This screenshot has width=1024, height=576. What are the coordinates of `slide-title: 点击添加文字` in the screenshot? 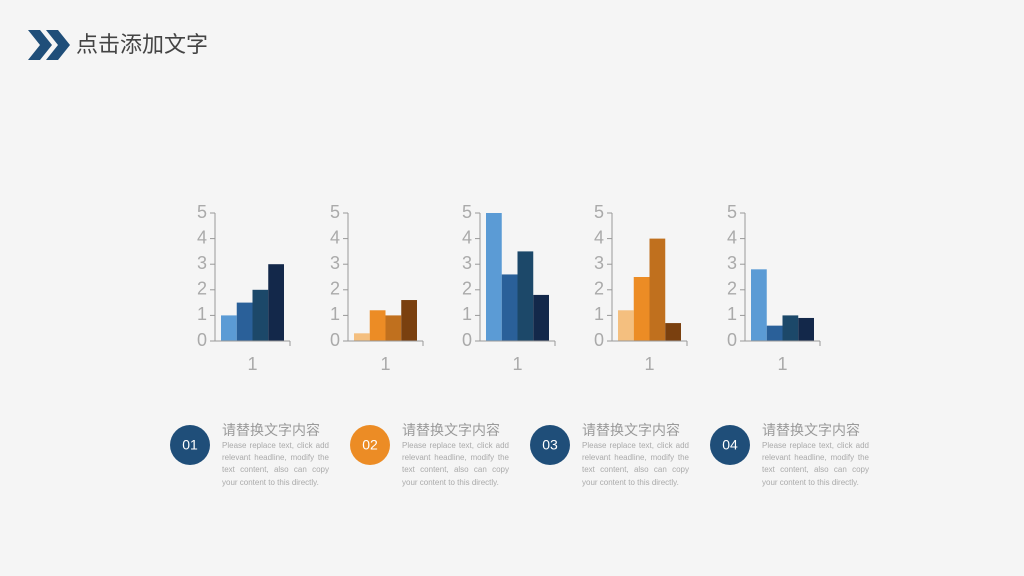 It's located at (142, 44).